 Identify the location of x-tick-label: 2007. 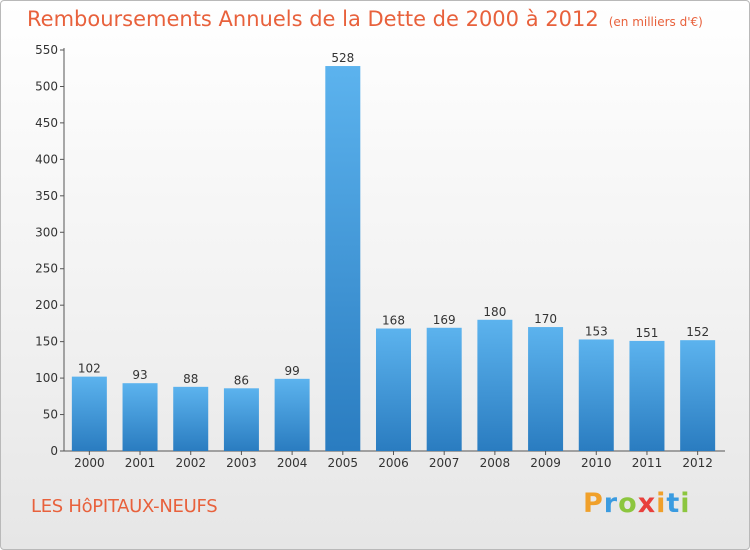
(444, 463).